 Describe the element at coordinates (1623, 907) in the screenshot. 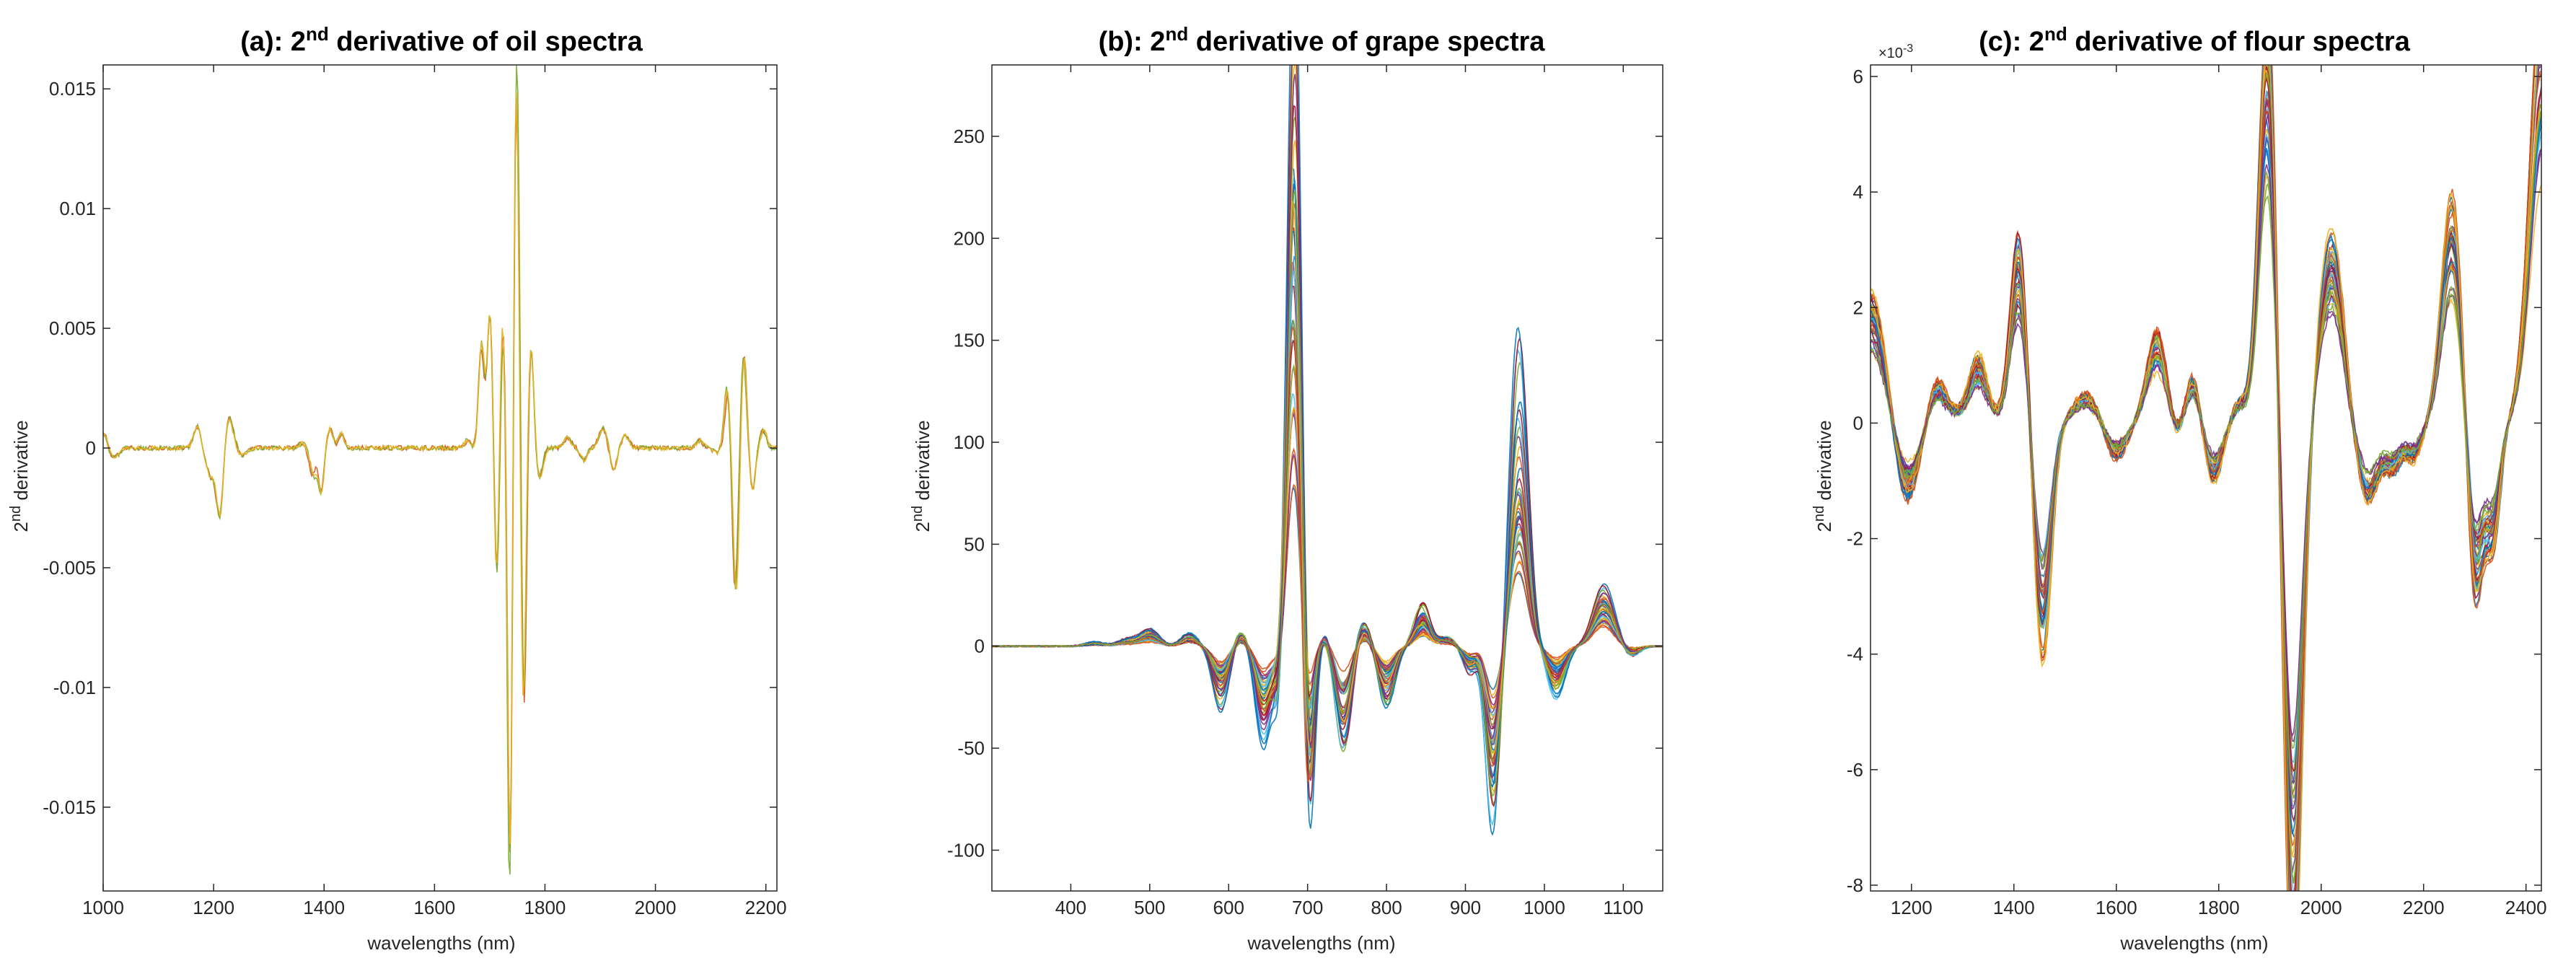

I see `panel-grape-x-tick-label: 1100` at that location.